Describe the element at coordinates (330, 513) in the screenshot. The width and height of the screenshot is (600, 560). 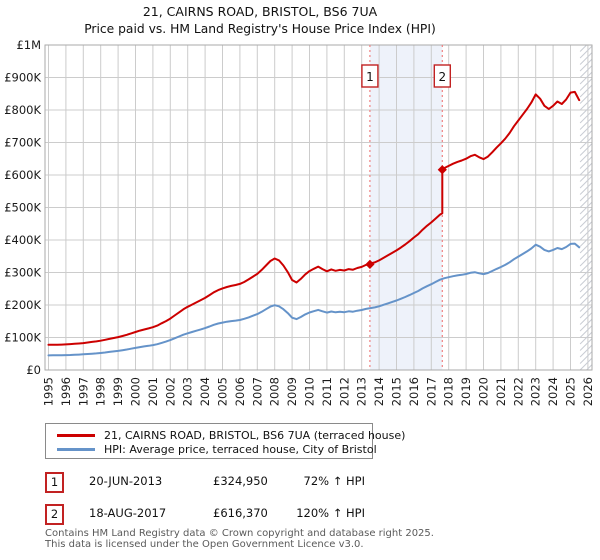
I see `sale-2-hpi-change: 120% ↑ HPI` at that location.